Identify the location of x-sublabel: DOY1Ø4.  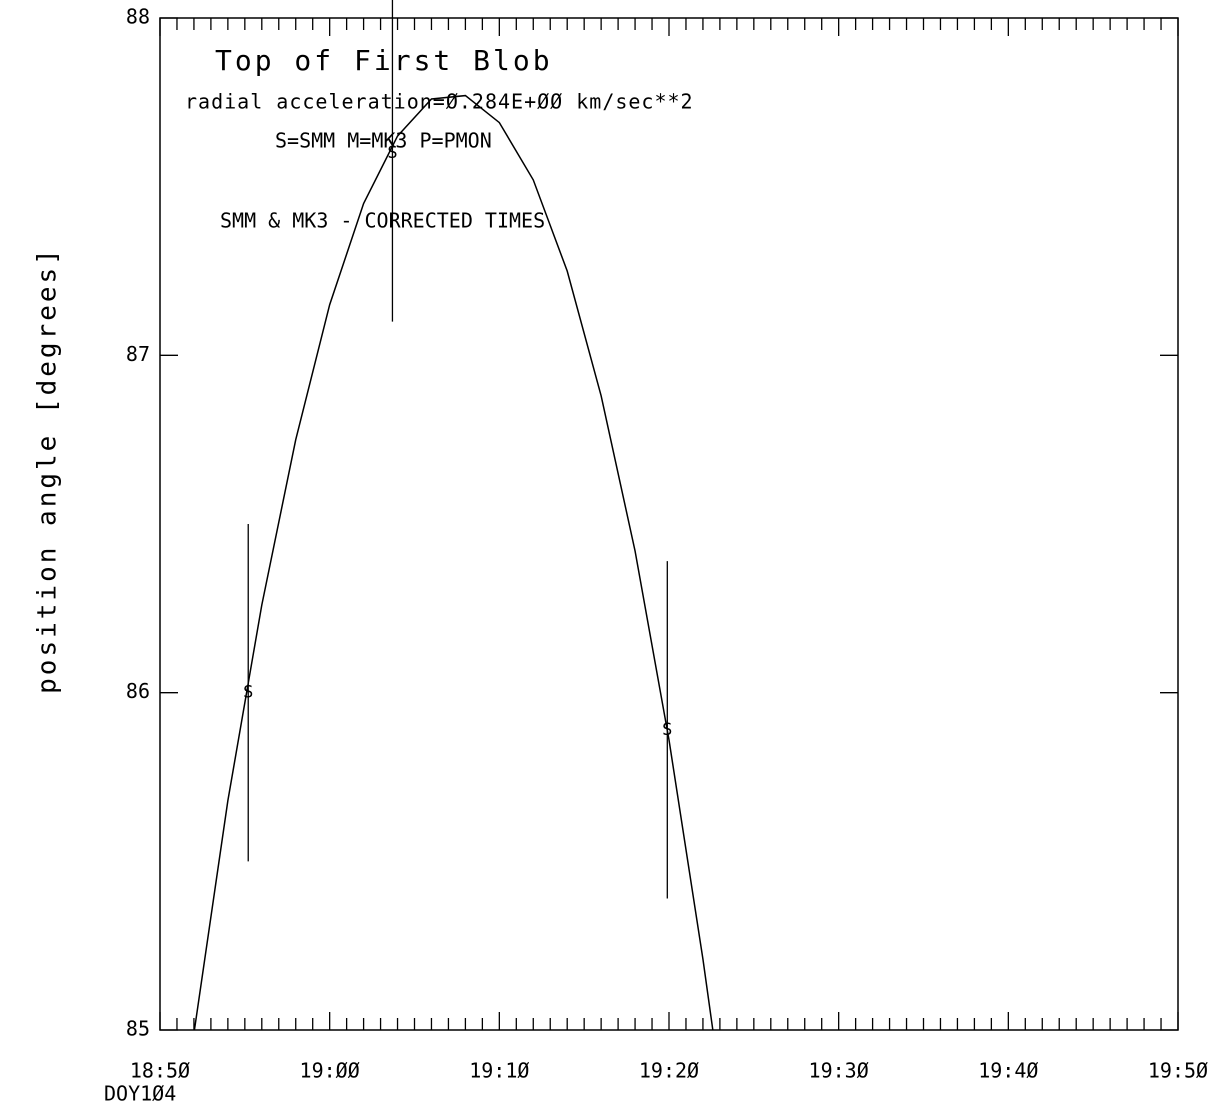
(140, 1094).